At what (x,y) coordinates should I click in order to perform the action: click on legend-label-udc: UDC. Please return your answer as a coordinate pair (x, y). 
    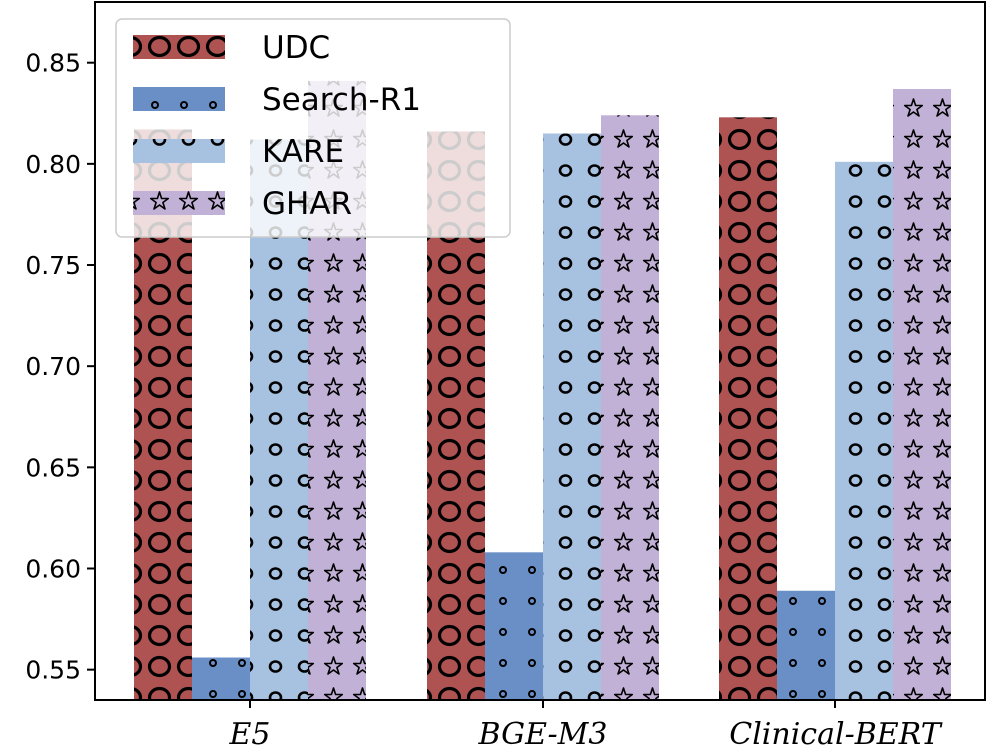
    Looking at the image, I should click on (296, 48).